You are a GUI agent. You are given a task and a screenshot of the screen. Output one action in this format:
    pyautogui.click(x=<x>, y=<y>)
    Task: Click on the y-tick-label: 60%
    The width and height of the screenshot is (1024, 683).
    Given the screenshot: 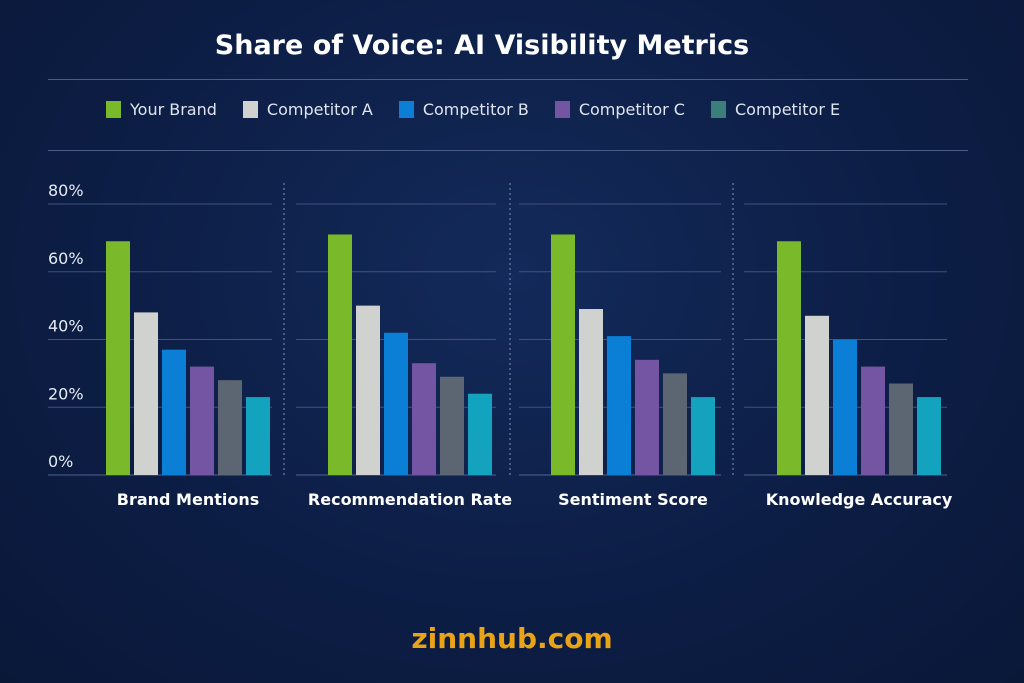 What is the action you would take?
    pyautogui.click(x=66, y=258)
    